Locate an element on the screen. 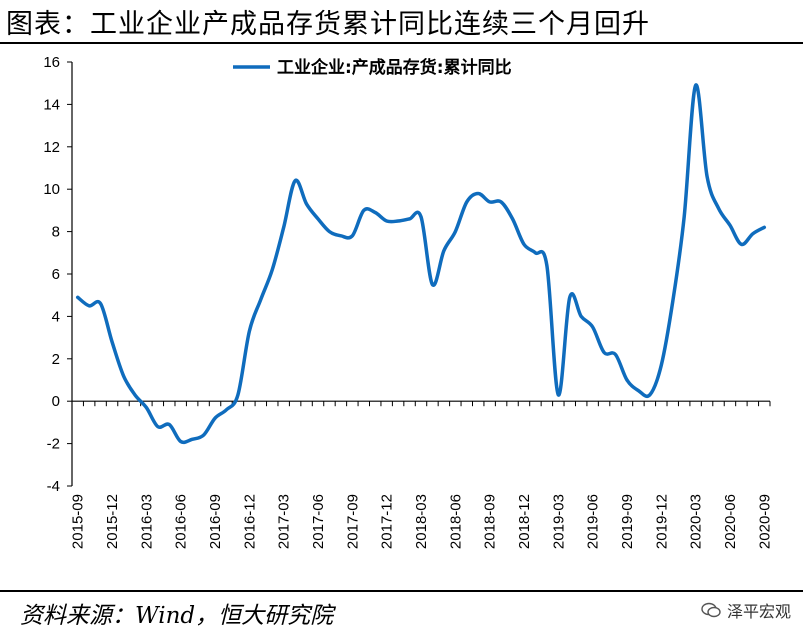  x-tick-label: 2018-09 is located at coordinates (490, 521).